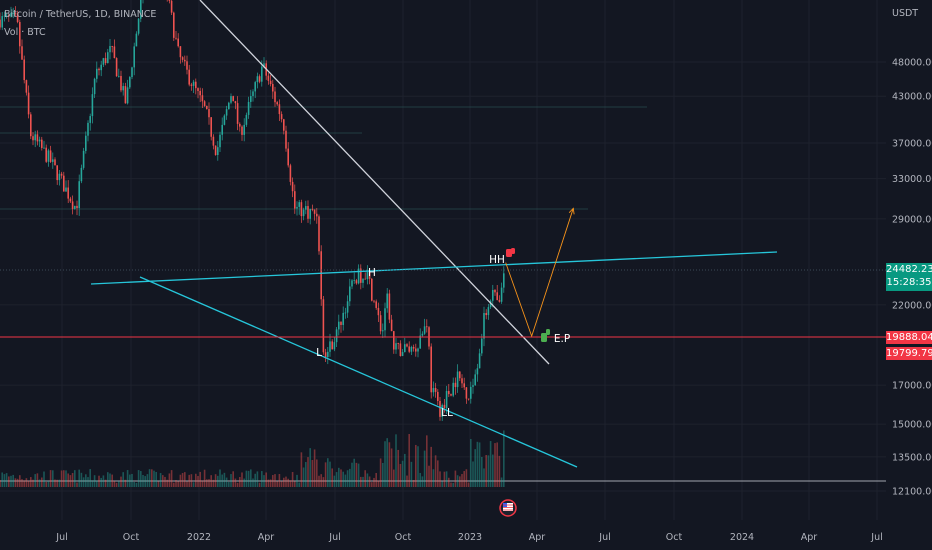 Image resolution: width=932 pixels, height=550 pixels. Describe the element at coordinates (131, 537) in the screenshot. I see `x-tick-label: Oct` at that location.